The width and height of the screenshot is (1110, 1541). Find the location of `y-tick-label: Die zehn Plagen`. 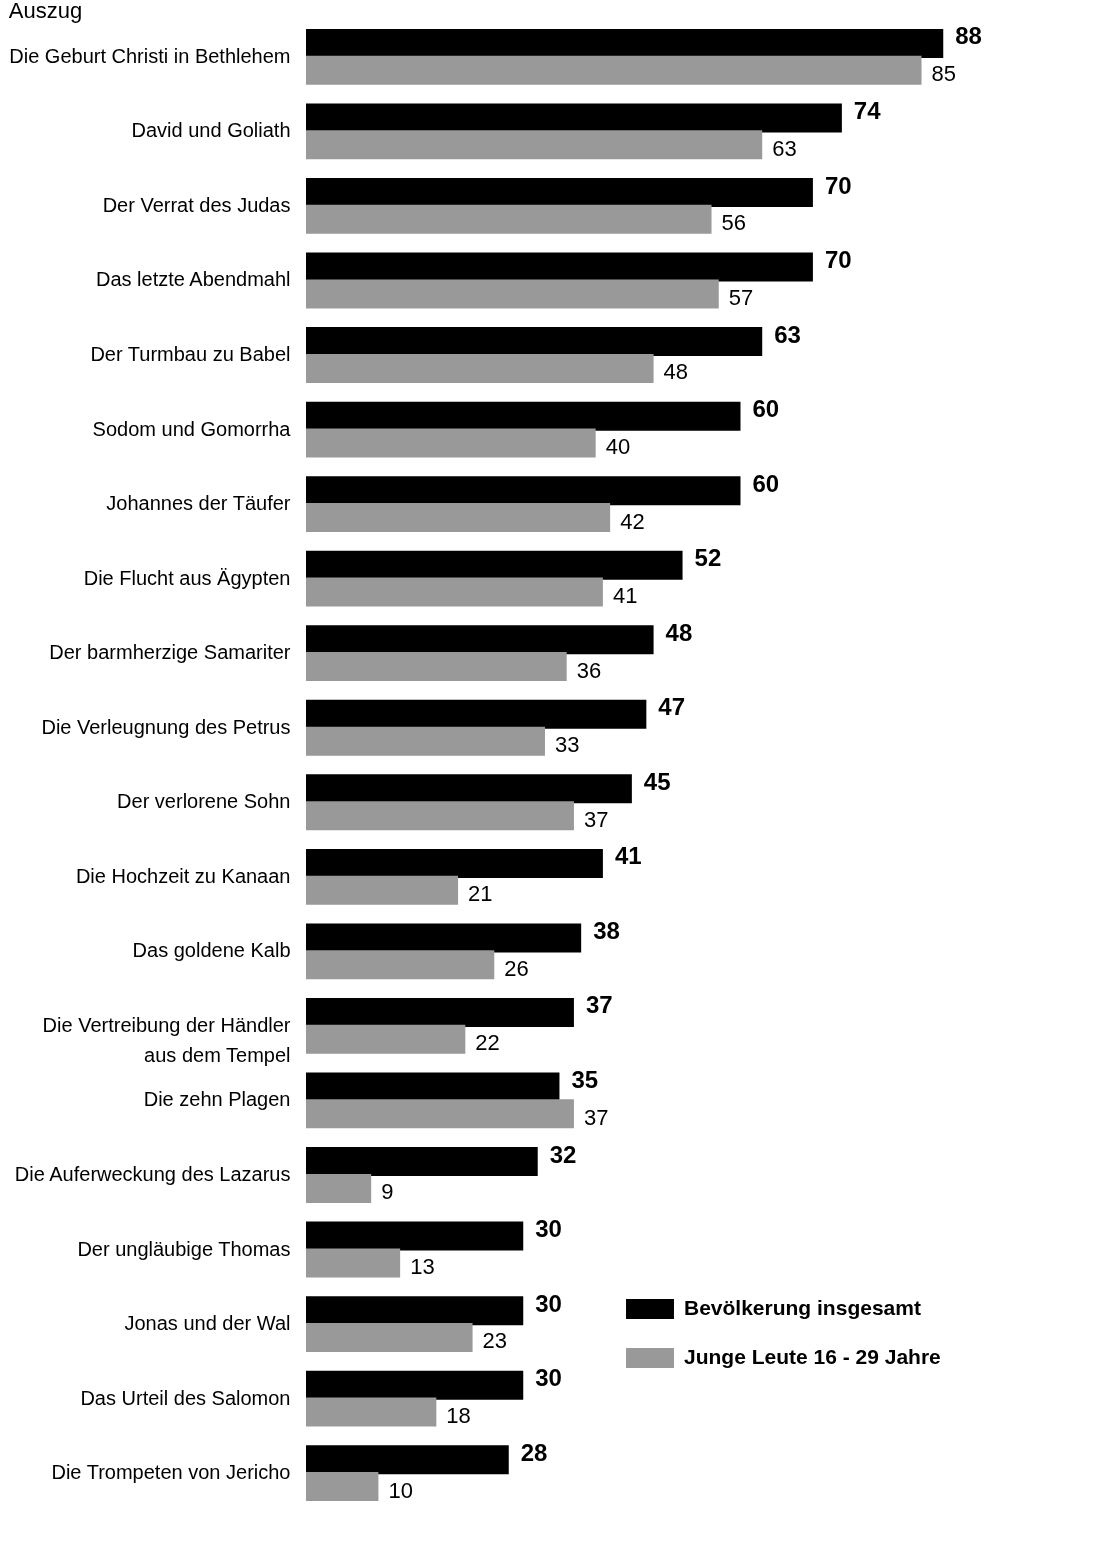

y-tick-label: Die zehn Plagen is located at coordinates (217, 1099).